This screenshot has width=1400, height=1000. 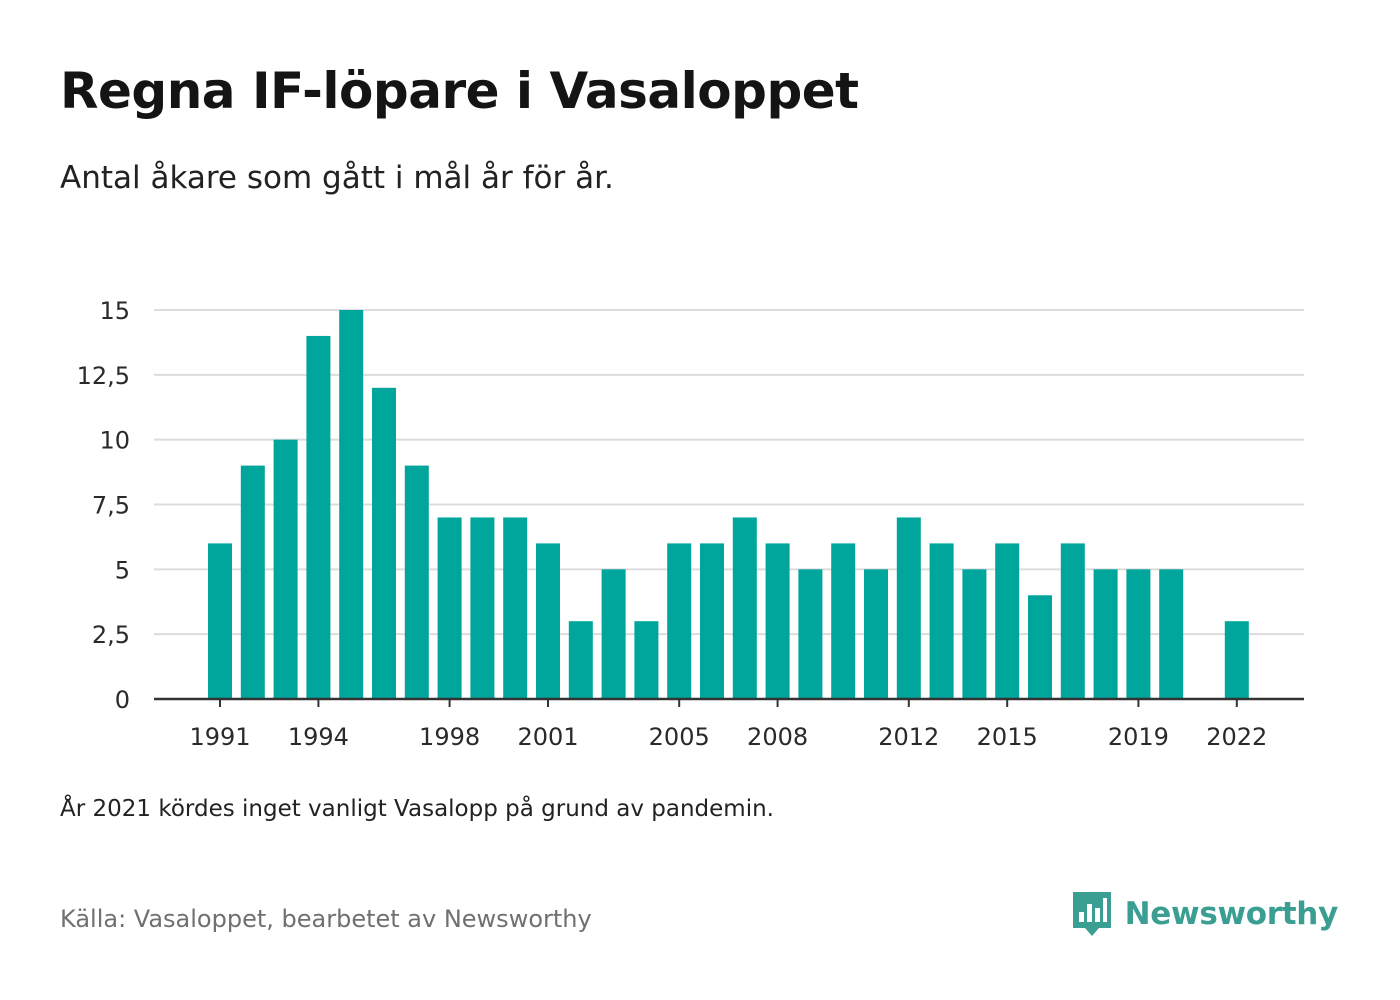 What do you see at coordinates (459, 91) in the screenshot?
I see `chart-title: Regna IF-löpare i Vasaloppet` at bounding box center [459, 91].